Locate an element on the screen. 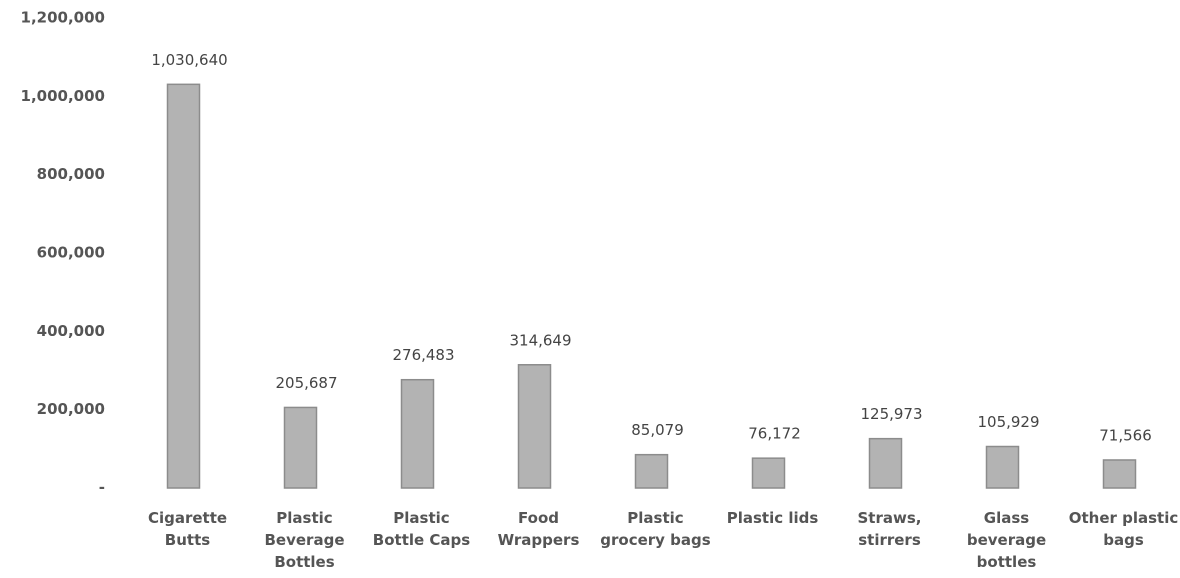 The height and width of the screenshot is (578, 1180). x-tick-label: Straws, stirrers is located at coordinates (889, 529).